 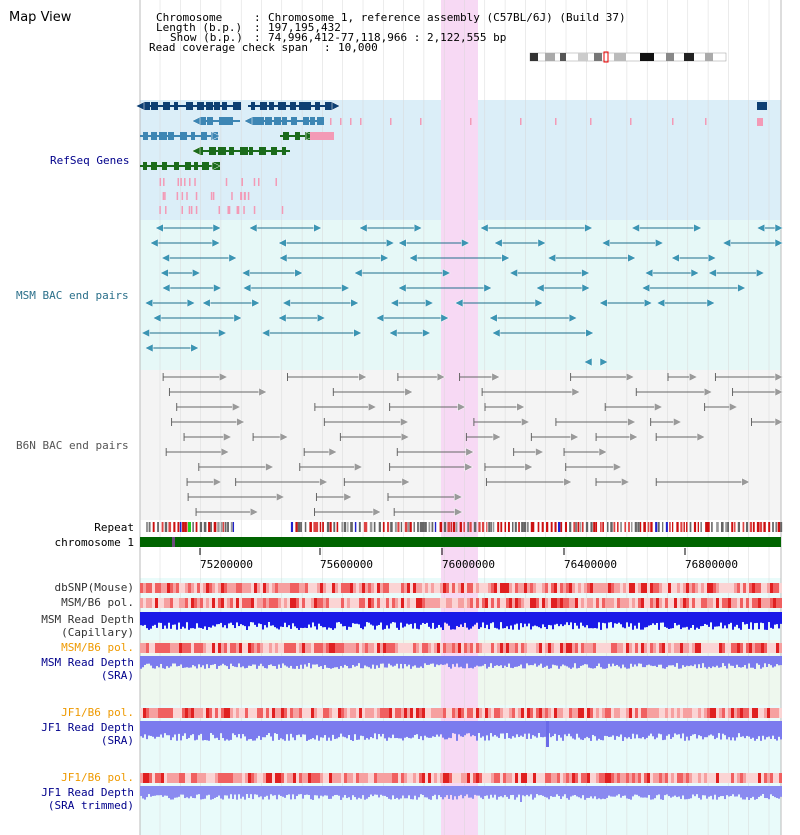 I want to click on track-label-jf1-depth-trim: JF1 Read Depth, so click(x=87, y=792).